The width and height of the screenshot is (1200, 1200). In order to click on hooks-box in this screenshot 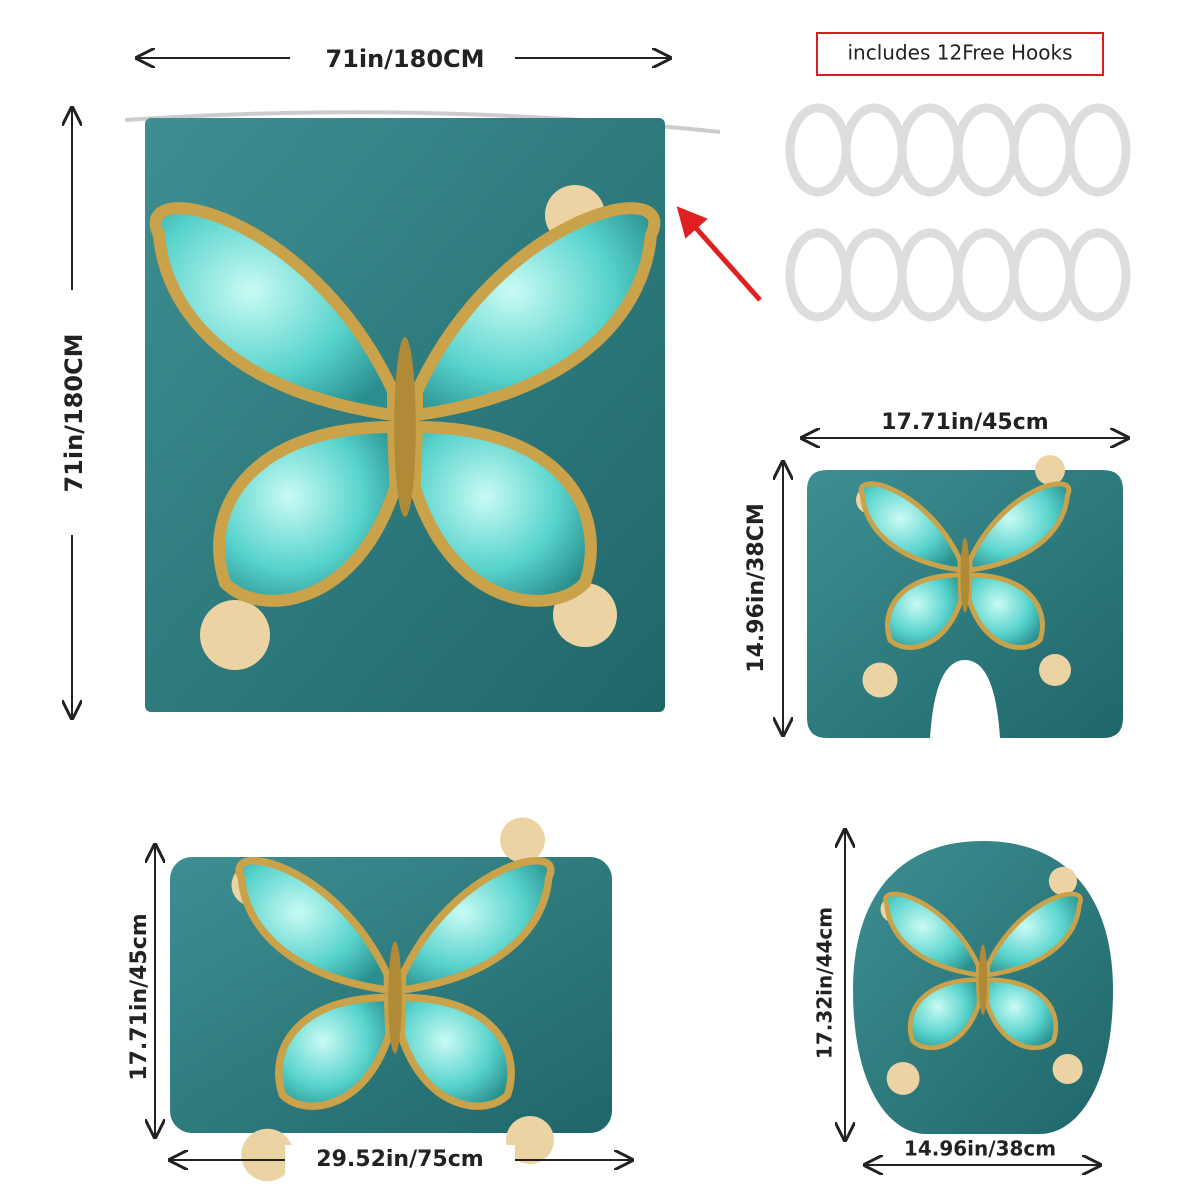, I will do `click(960, 54)`.